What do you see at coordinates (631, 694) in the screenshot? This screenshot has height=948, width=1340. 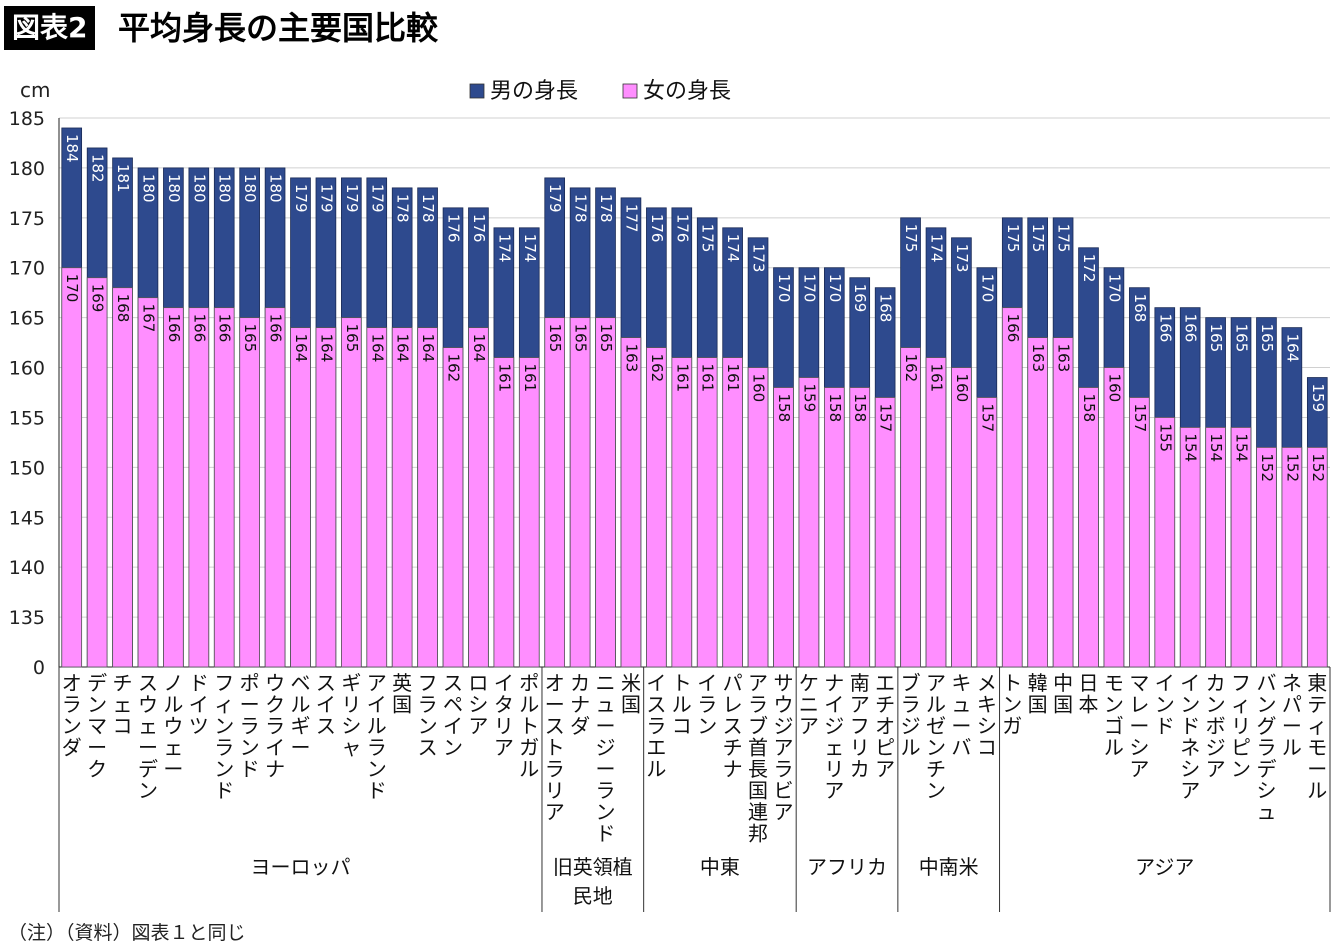 I see `category-label: 米国` at bounding box center [631, 694].